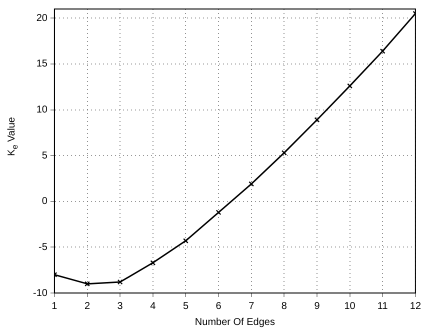  Describe the element at coordinates (42, 64) in the screenshot. I see `y-tick-label: 15` at that location.